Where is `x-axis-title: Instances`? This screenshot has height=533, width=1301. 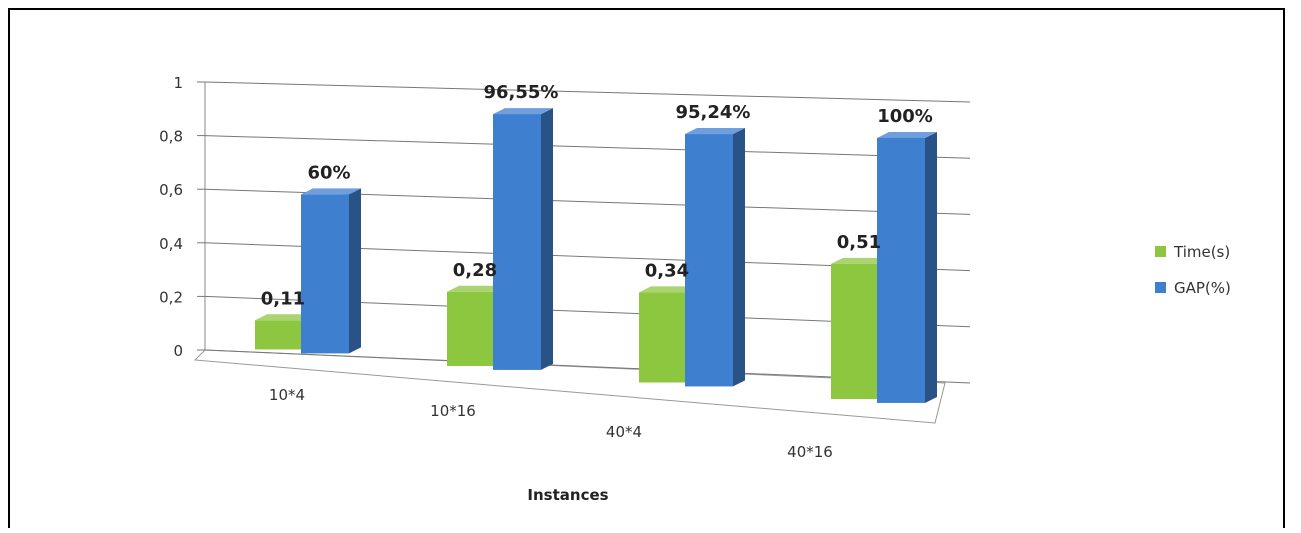
x-axis-title: Instances is located at coordinates (567, 495).